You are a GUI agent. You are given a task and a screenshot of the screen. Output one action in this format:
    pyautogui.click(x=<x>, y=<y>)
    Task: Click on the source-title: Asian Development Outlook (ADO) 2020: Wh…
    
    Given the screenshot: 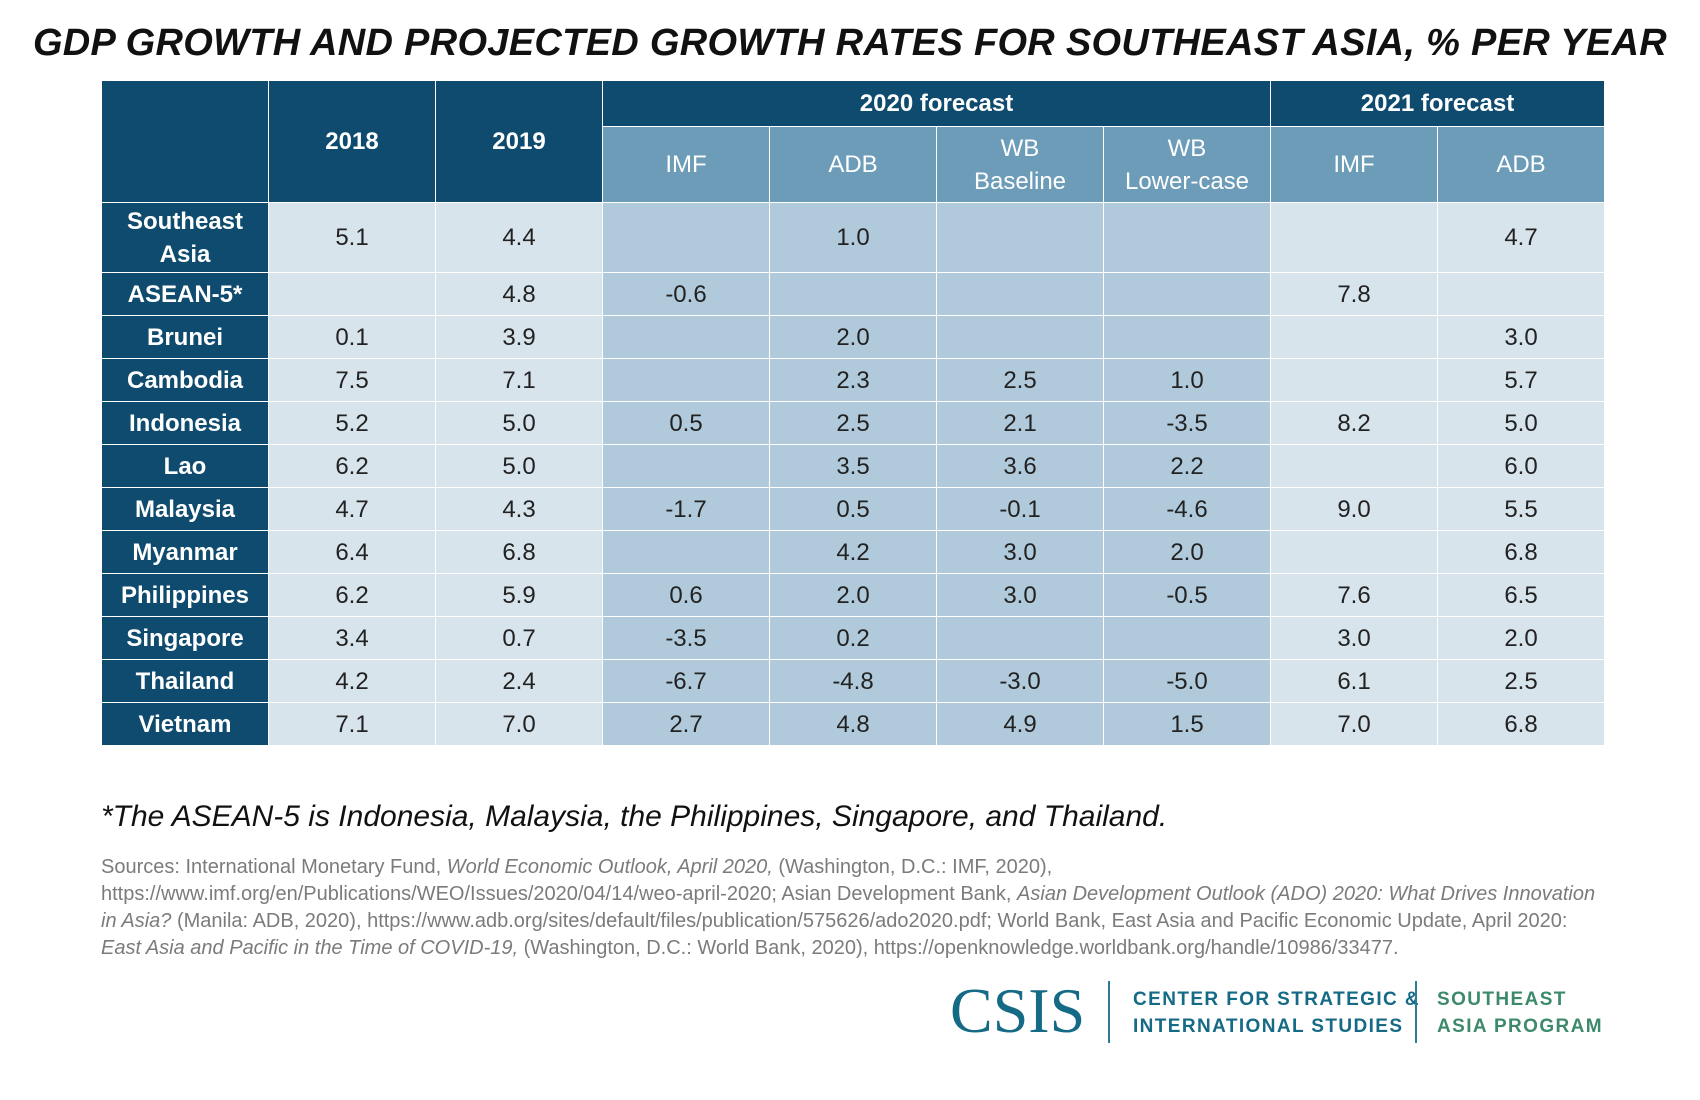 What is the action you would take?
    pyautogui.click(x=848, y=907)
    